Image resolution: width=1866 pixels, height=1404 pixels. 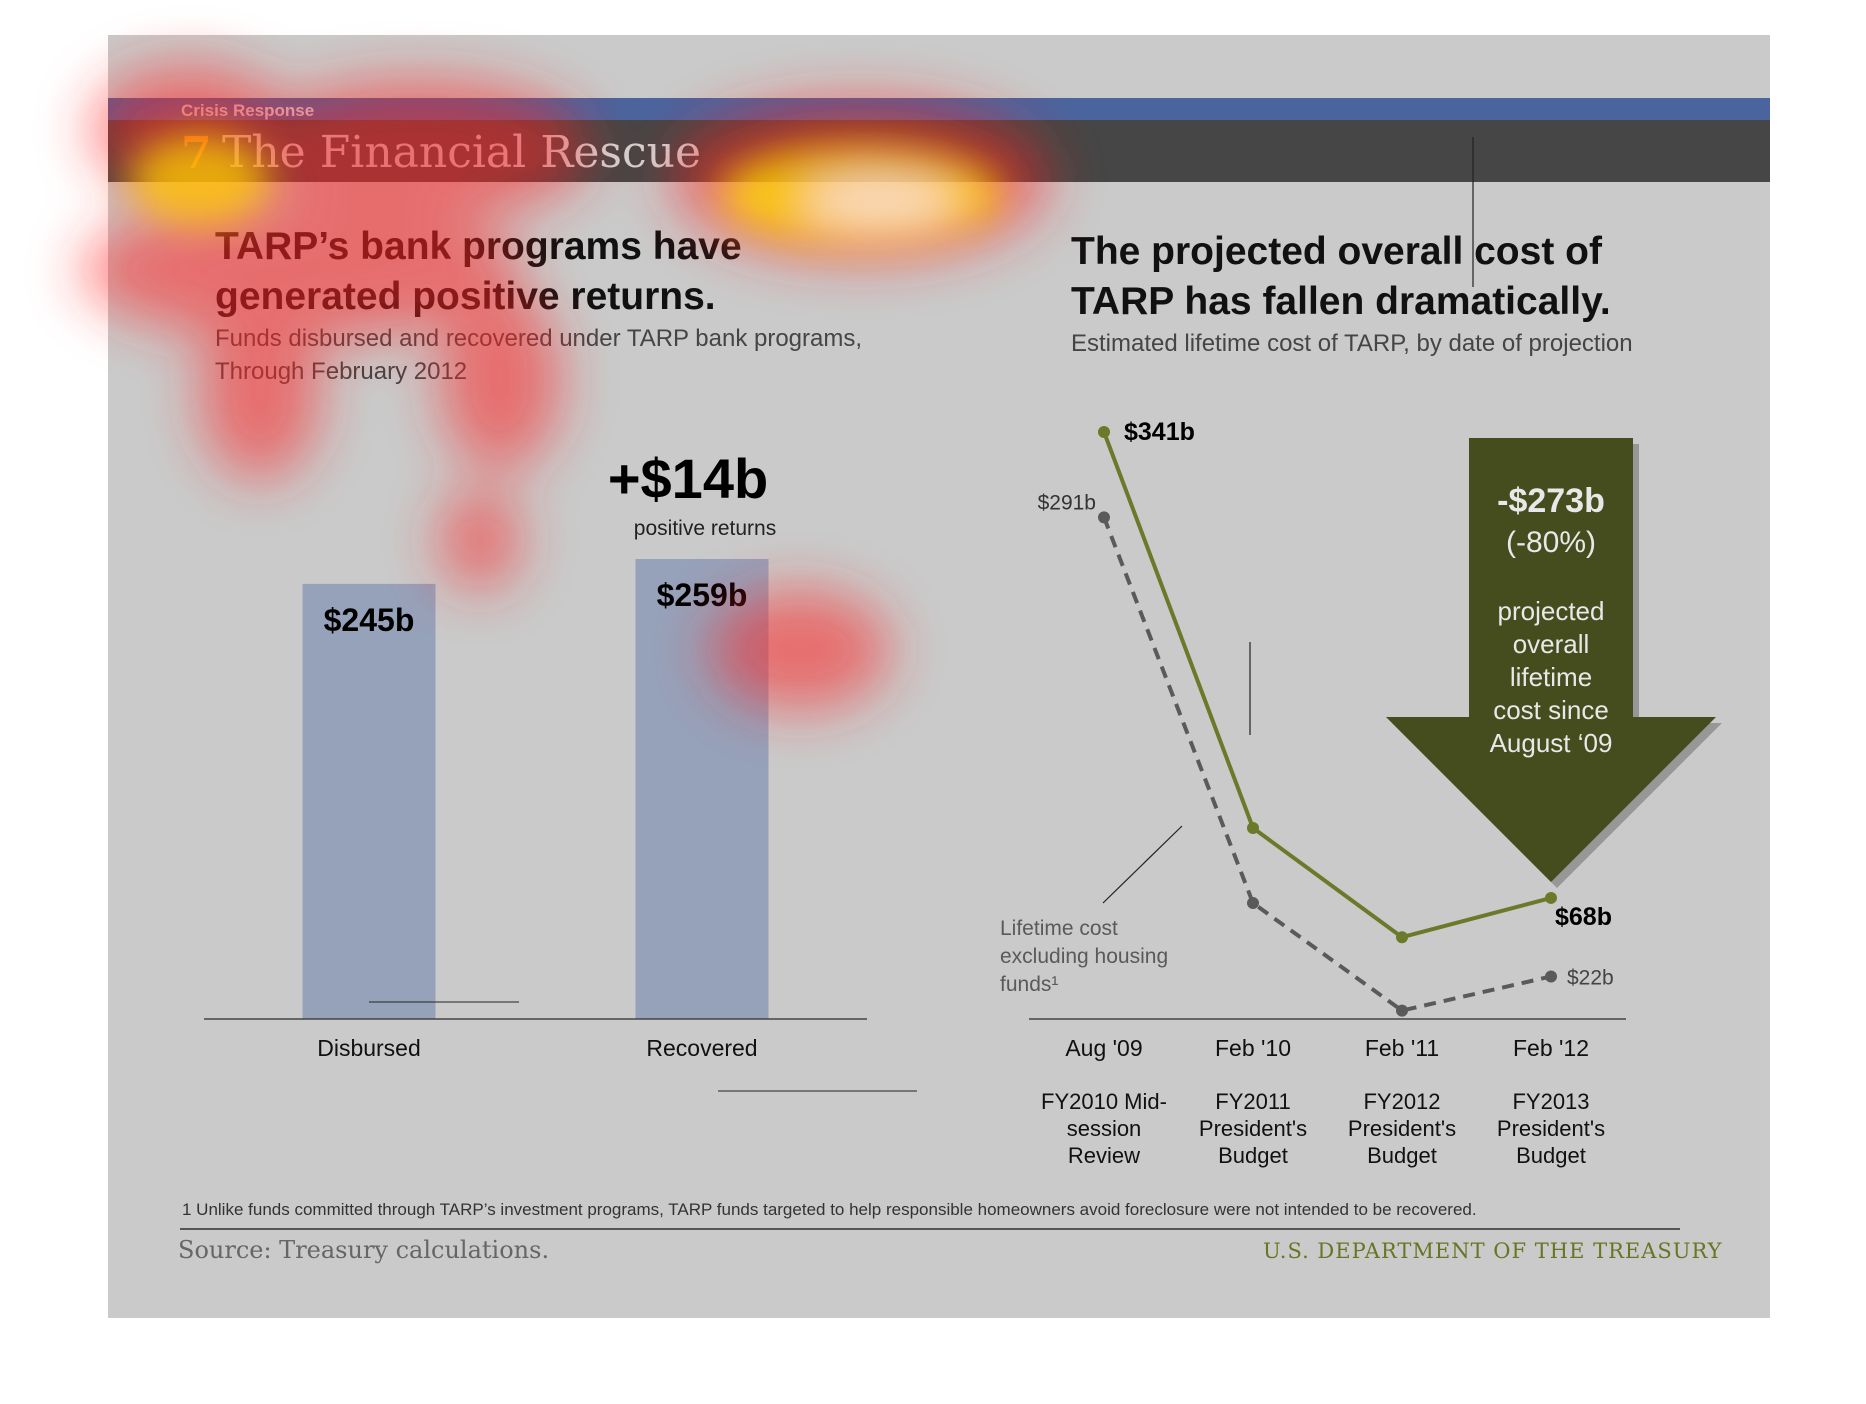 What do you see at coordinates (1104, 1128) in the screenshot?
I see `line-category-sublabel-0-1: session` at bounding box center [1104, 1128].